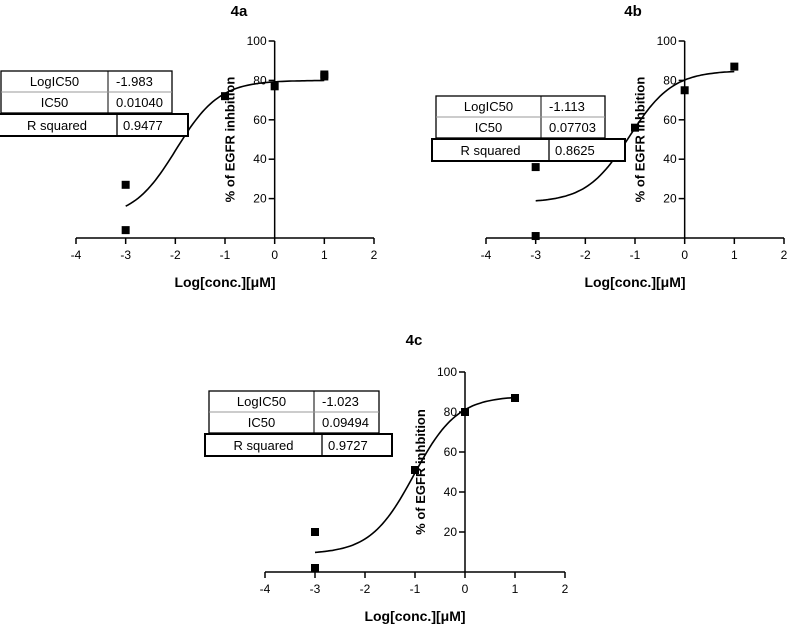 This screenshot has width=787, height=625. I want to click on chart-title: 4b, so click(633, 11).